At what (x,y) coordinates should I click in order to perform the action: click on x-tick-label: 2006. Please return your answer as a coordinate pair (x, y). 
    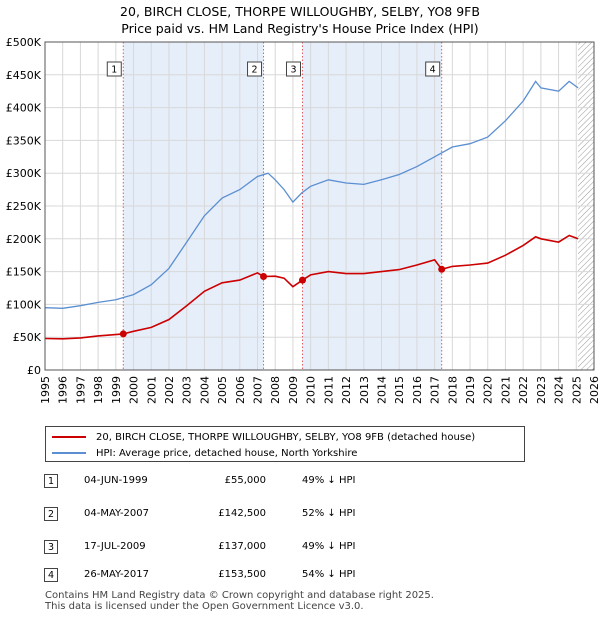
    Looking at the image, I should click on (240, 390).